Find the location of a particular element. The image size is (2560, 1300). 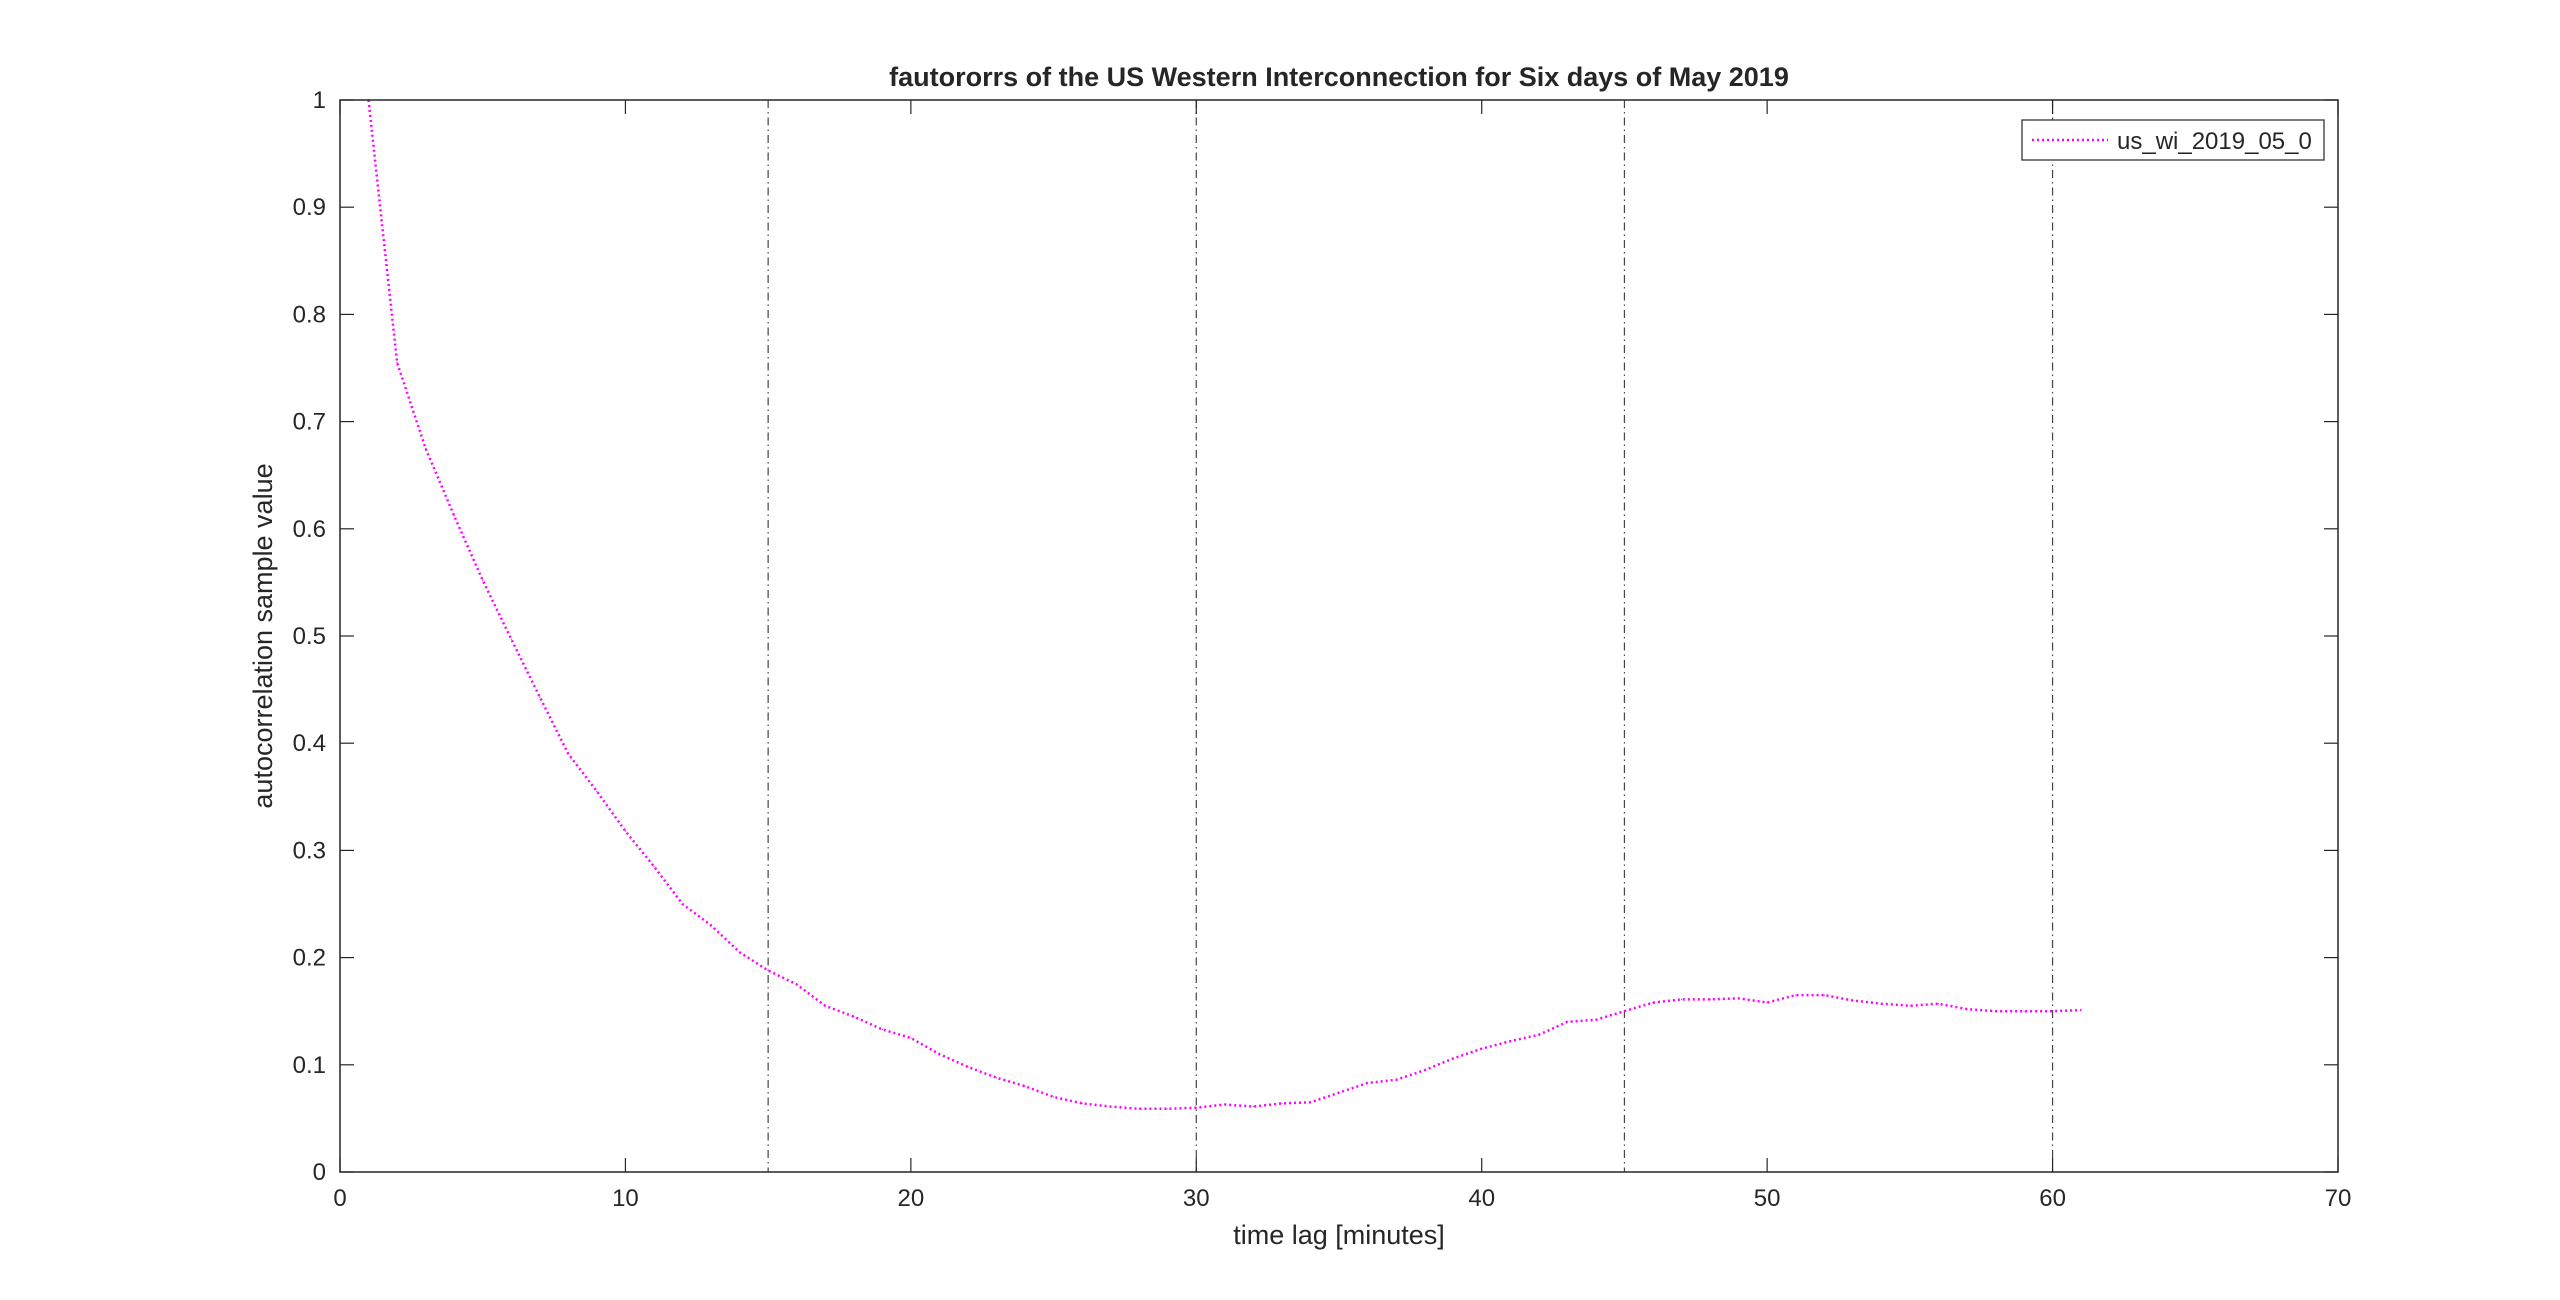

x-tick-label: 50 is located at coordinates (1767, 1198).